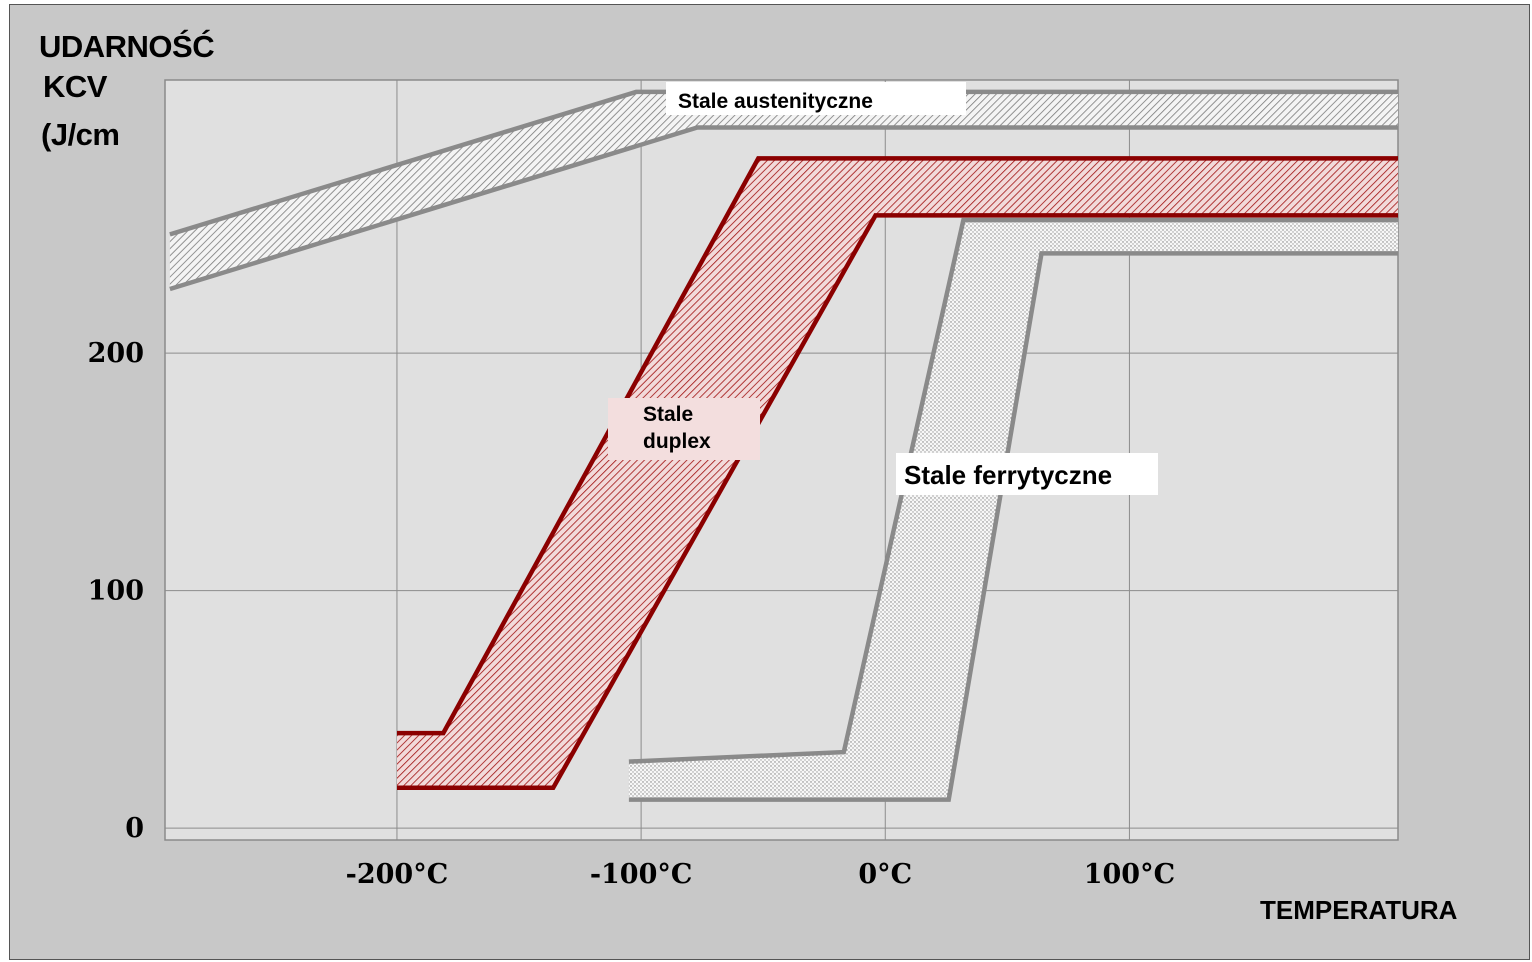 The width and height of the screenshot is (1532, 962). What do you see at coordinates (127, 46) in the screenshot?
I see `y-axis-title-line1: UDARNOŚĆ` at bounding box center [127, 46].